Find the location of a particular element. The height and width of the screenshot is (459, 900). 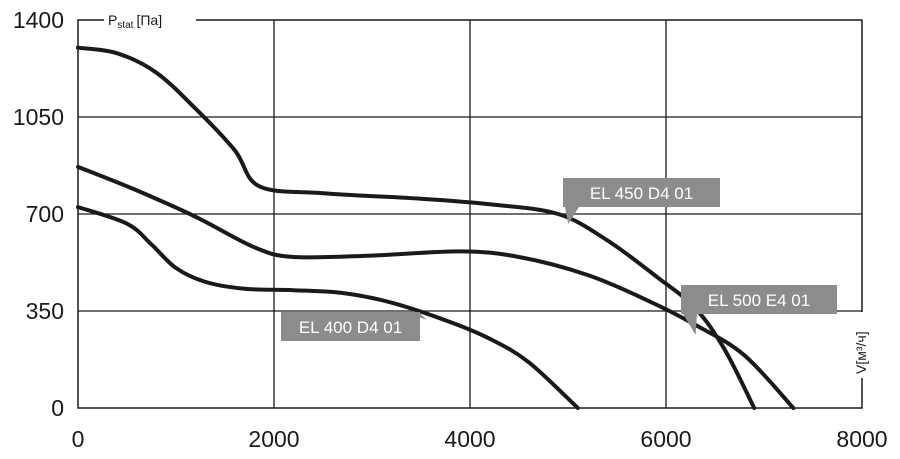

y-axis-title: Pstat [Па] is located at coordinates (135, 21).